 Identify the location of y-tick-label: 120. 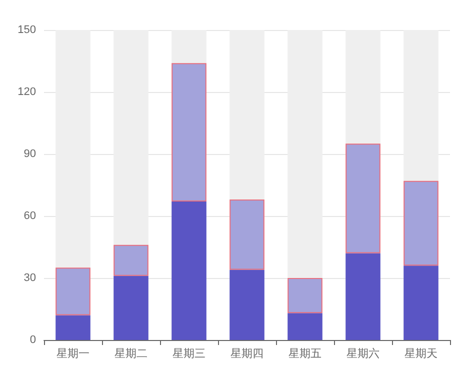
(27, 92).